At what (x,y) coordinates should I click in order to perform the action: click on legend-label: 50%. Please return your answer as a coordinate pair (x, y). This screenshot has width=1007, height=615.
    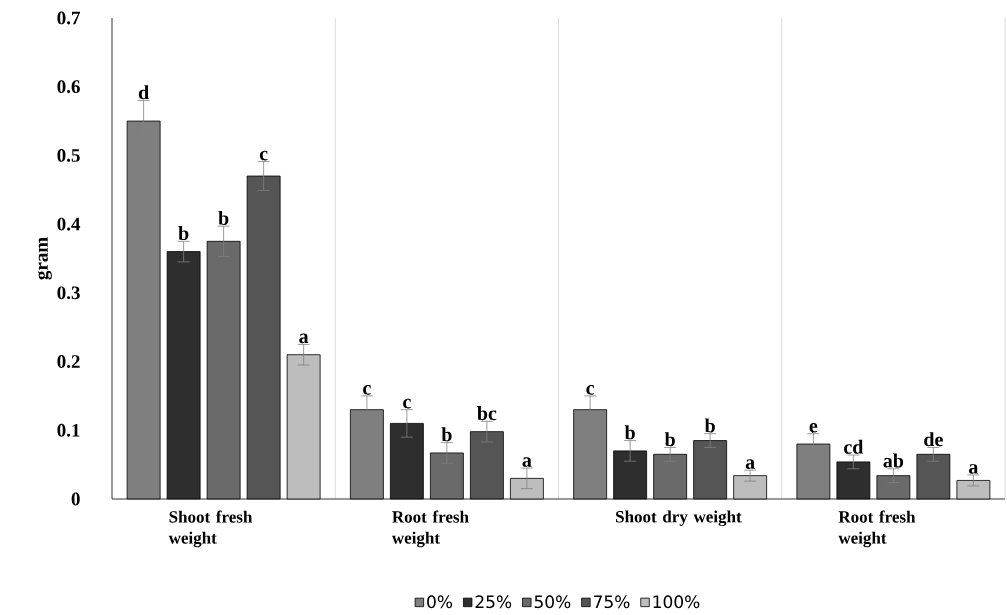
    Looking at the image, I should click on (552, 602).